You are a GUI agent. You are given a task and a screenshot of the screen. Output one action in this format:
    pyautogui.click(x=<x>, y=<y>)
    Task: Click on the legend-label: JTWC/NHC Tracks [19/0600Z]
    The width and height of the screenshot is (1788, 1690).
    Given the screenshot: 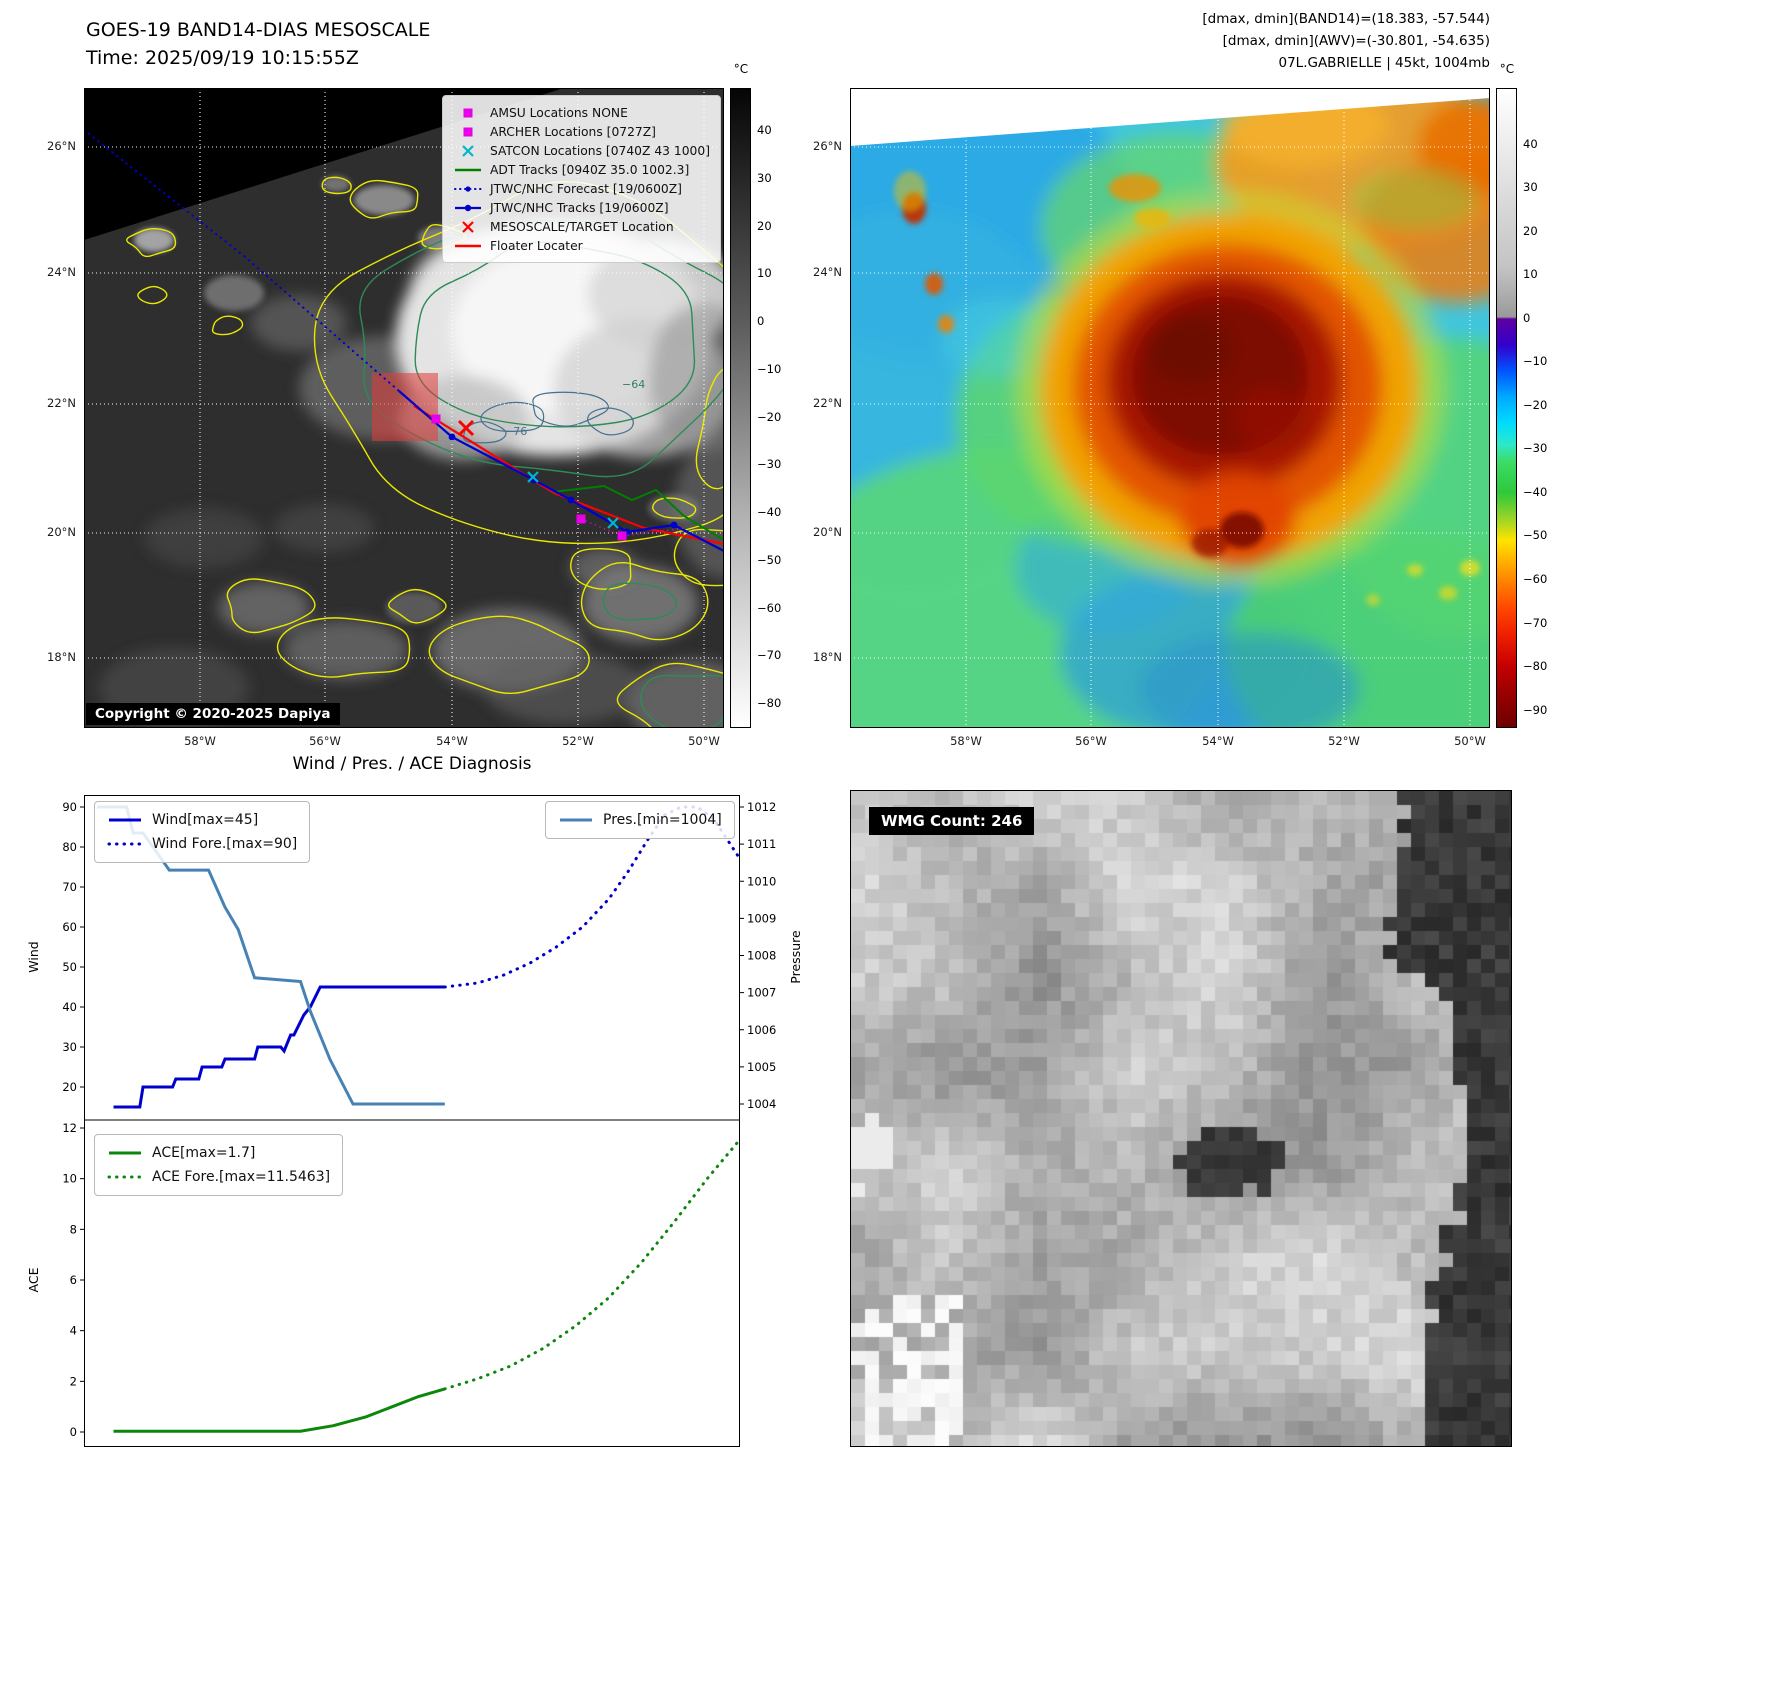 What is the action you would take?
    pyautogui.click(x=579, y=207)
    